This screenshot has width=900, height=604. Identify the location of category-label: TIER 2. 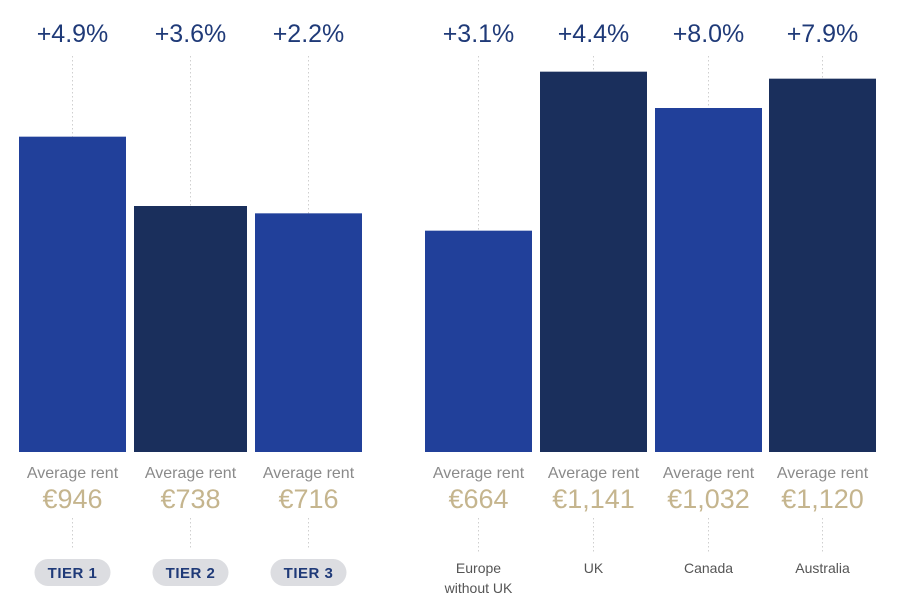
(191, 573).